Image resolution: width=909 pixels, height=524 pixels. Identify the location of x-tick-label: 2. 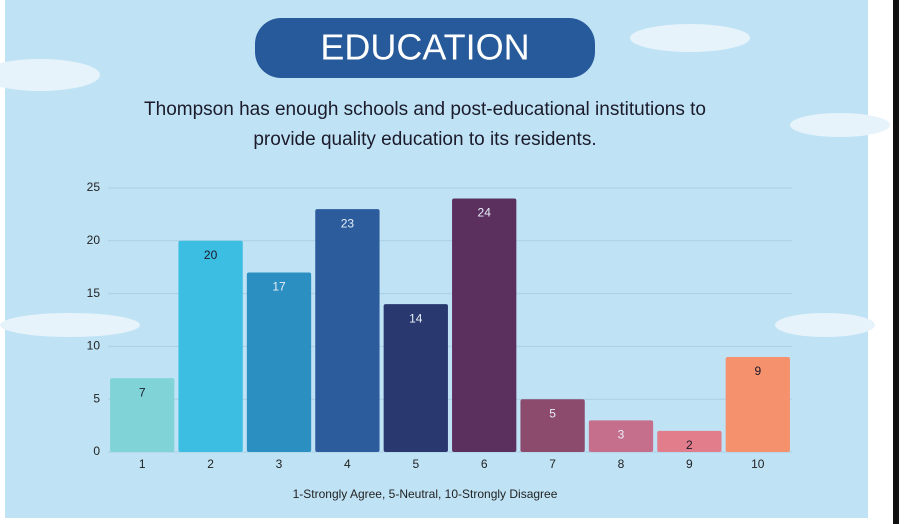
(210, 464).